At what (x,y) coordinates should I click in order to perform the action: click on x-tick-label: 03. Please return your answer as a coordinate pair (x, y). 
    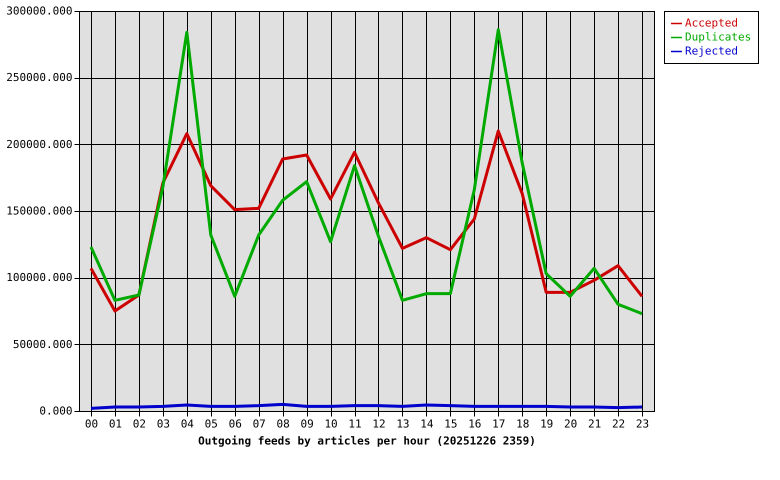
    Looking at the image, I should click on (163, 424).